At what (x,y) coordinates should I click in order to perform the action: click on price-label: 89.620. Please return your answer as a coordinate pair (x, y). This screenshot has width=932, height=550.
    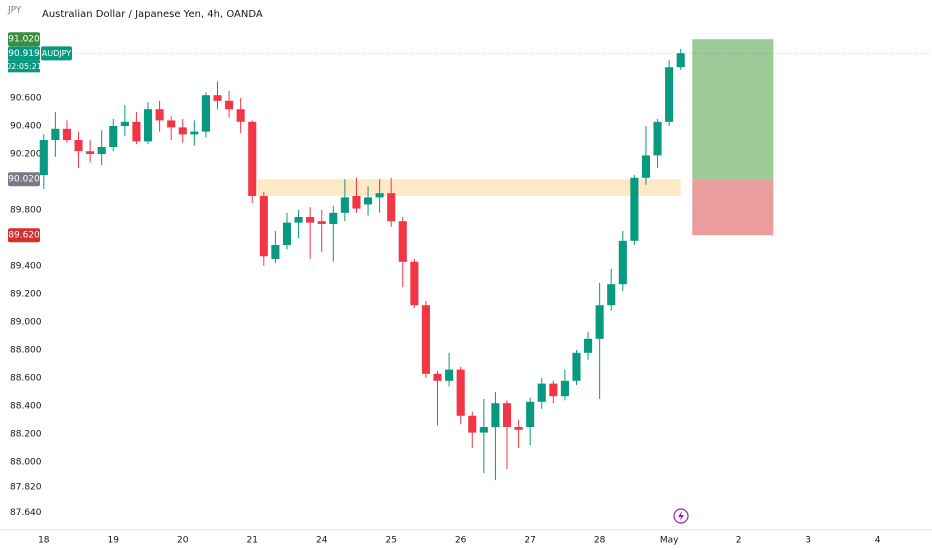
    Looking at the image, I should click on (24, 236).